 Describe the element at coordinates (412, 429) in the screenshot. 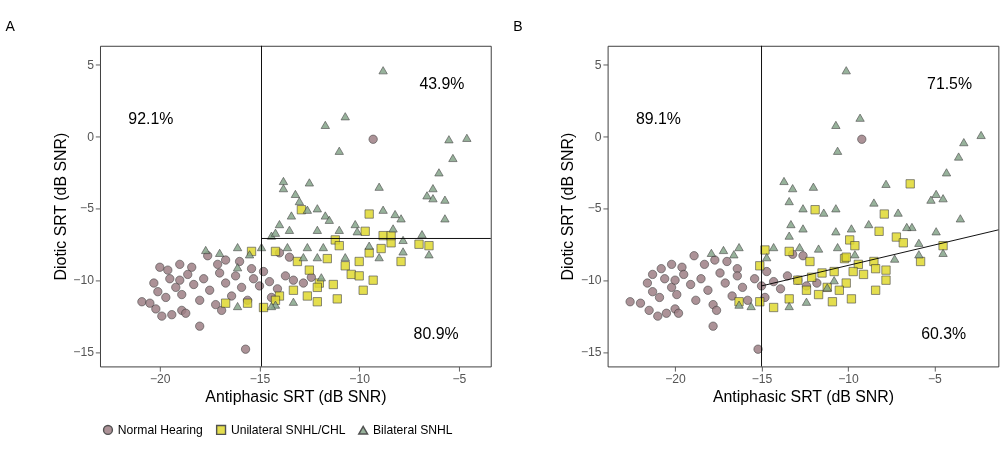

I see `legend-label: Bilateral SNHL` at that location.